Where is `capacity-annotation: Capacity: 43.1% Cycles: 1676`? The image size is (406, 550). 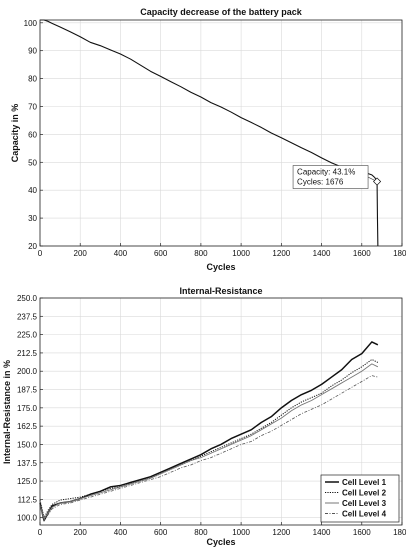
capacity-annotation: Capacity: 43.1% Cycles: 1676 is located at coordinates (337, 177).